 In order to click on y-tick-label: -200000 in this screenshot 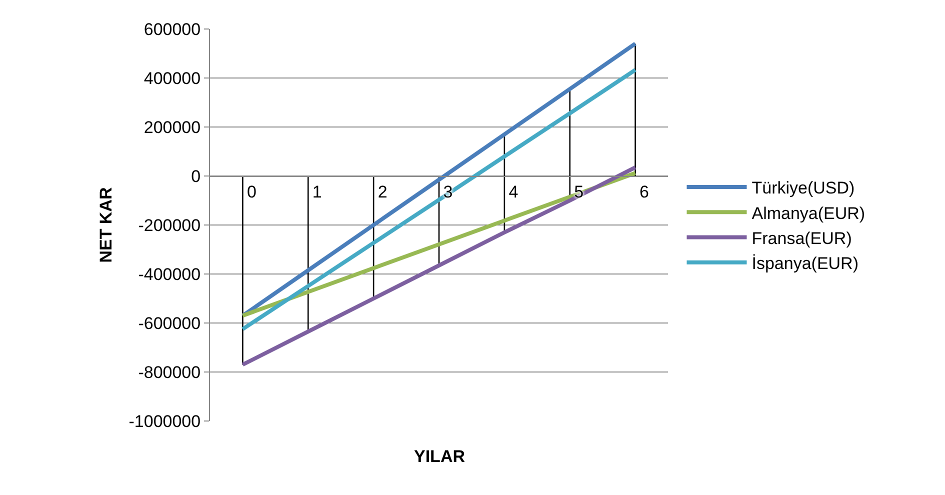, I will do `click(169, 225)`.